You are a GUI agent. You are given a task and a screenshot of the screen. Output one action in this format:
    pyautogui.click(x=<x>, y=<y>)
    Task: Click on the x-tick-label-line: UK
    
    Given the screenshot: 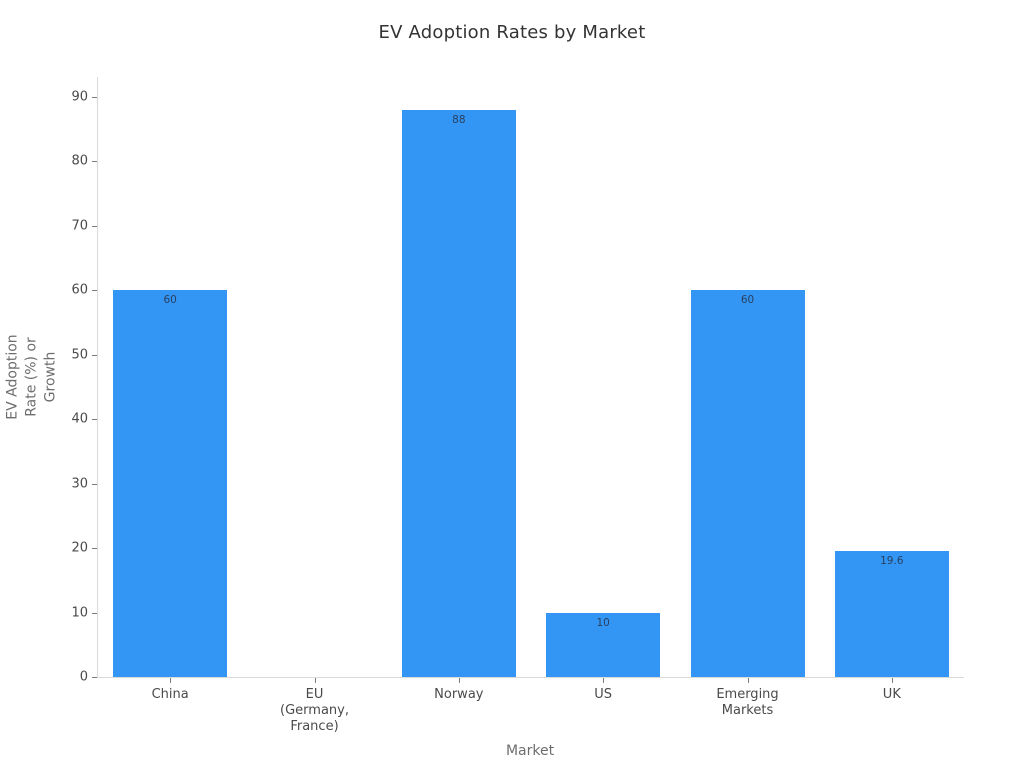 What is the action you would take?
    pyautogui.click(x=891, y=694)
    